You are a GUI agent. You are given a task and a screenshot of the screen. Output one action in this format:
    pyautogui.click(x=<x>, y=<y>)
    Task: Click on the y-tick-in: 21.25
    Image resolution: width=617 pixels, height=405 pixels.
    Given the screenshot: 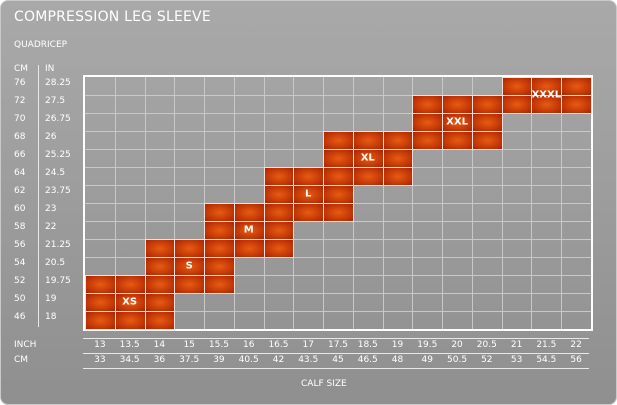 What is the action you would take?
    pyautogui.click(x=58, y=245)
    